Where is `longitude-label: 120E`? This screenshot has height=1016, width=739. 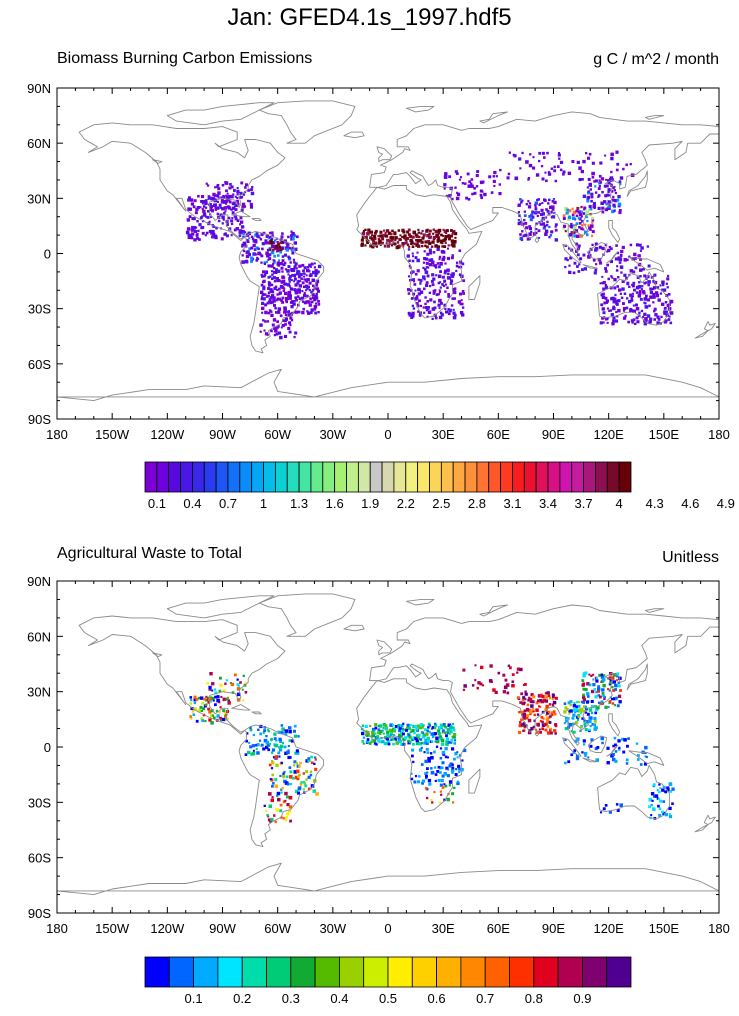
longitude-label: 120E is located at coordinates (608, 434).